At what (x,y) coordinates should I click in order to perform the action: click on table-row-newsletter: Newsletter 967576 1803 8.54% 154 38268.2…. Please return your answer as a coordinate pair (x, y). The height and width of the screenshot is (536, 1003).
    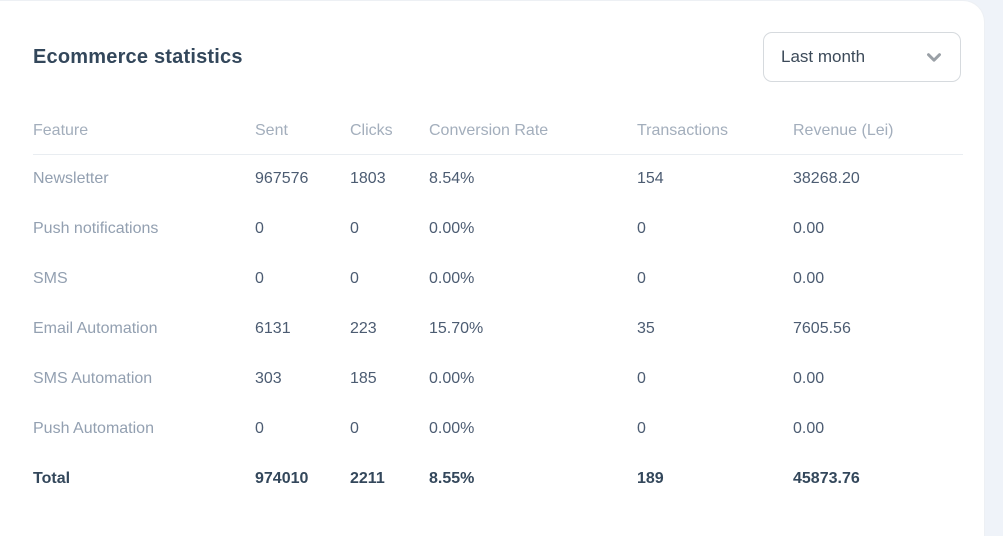
    Looking at the image, I should click on (498, 179).